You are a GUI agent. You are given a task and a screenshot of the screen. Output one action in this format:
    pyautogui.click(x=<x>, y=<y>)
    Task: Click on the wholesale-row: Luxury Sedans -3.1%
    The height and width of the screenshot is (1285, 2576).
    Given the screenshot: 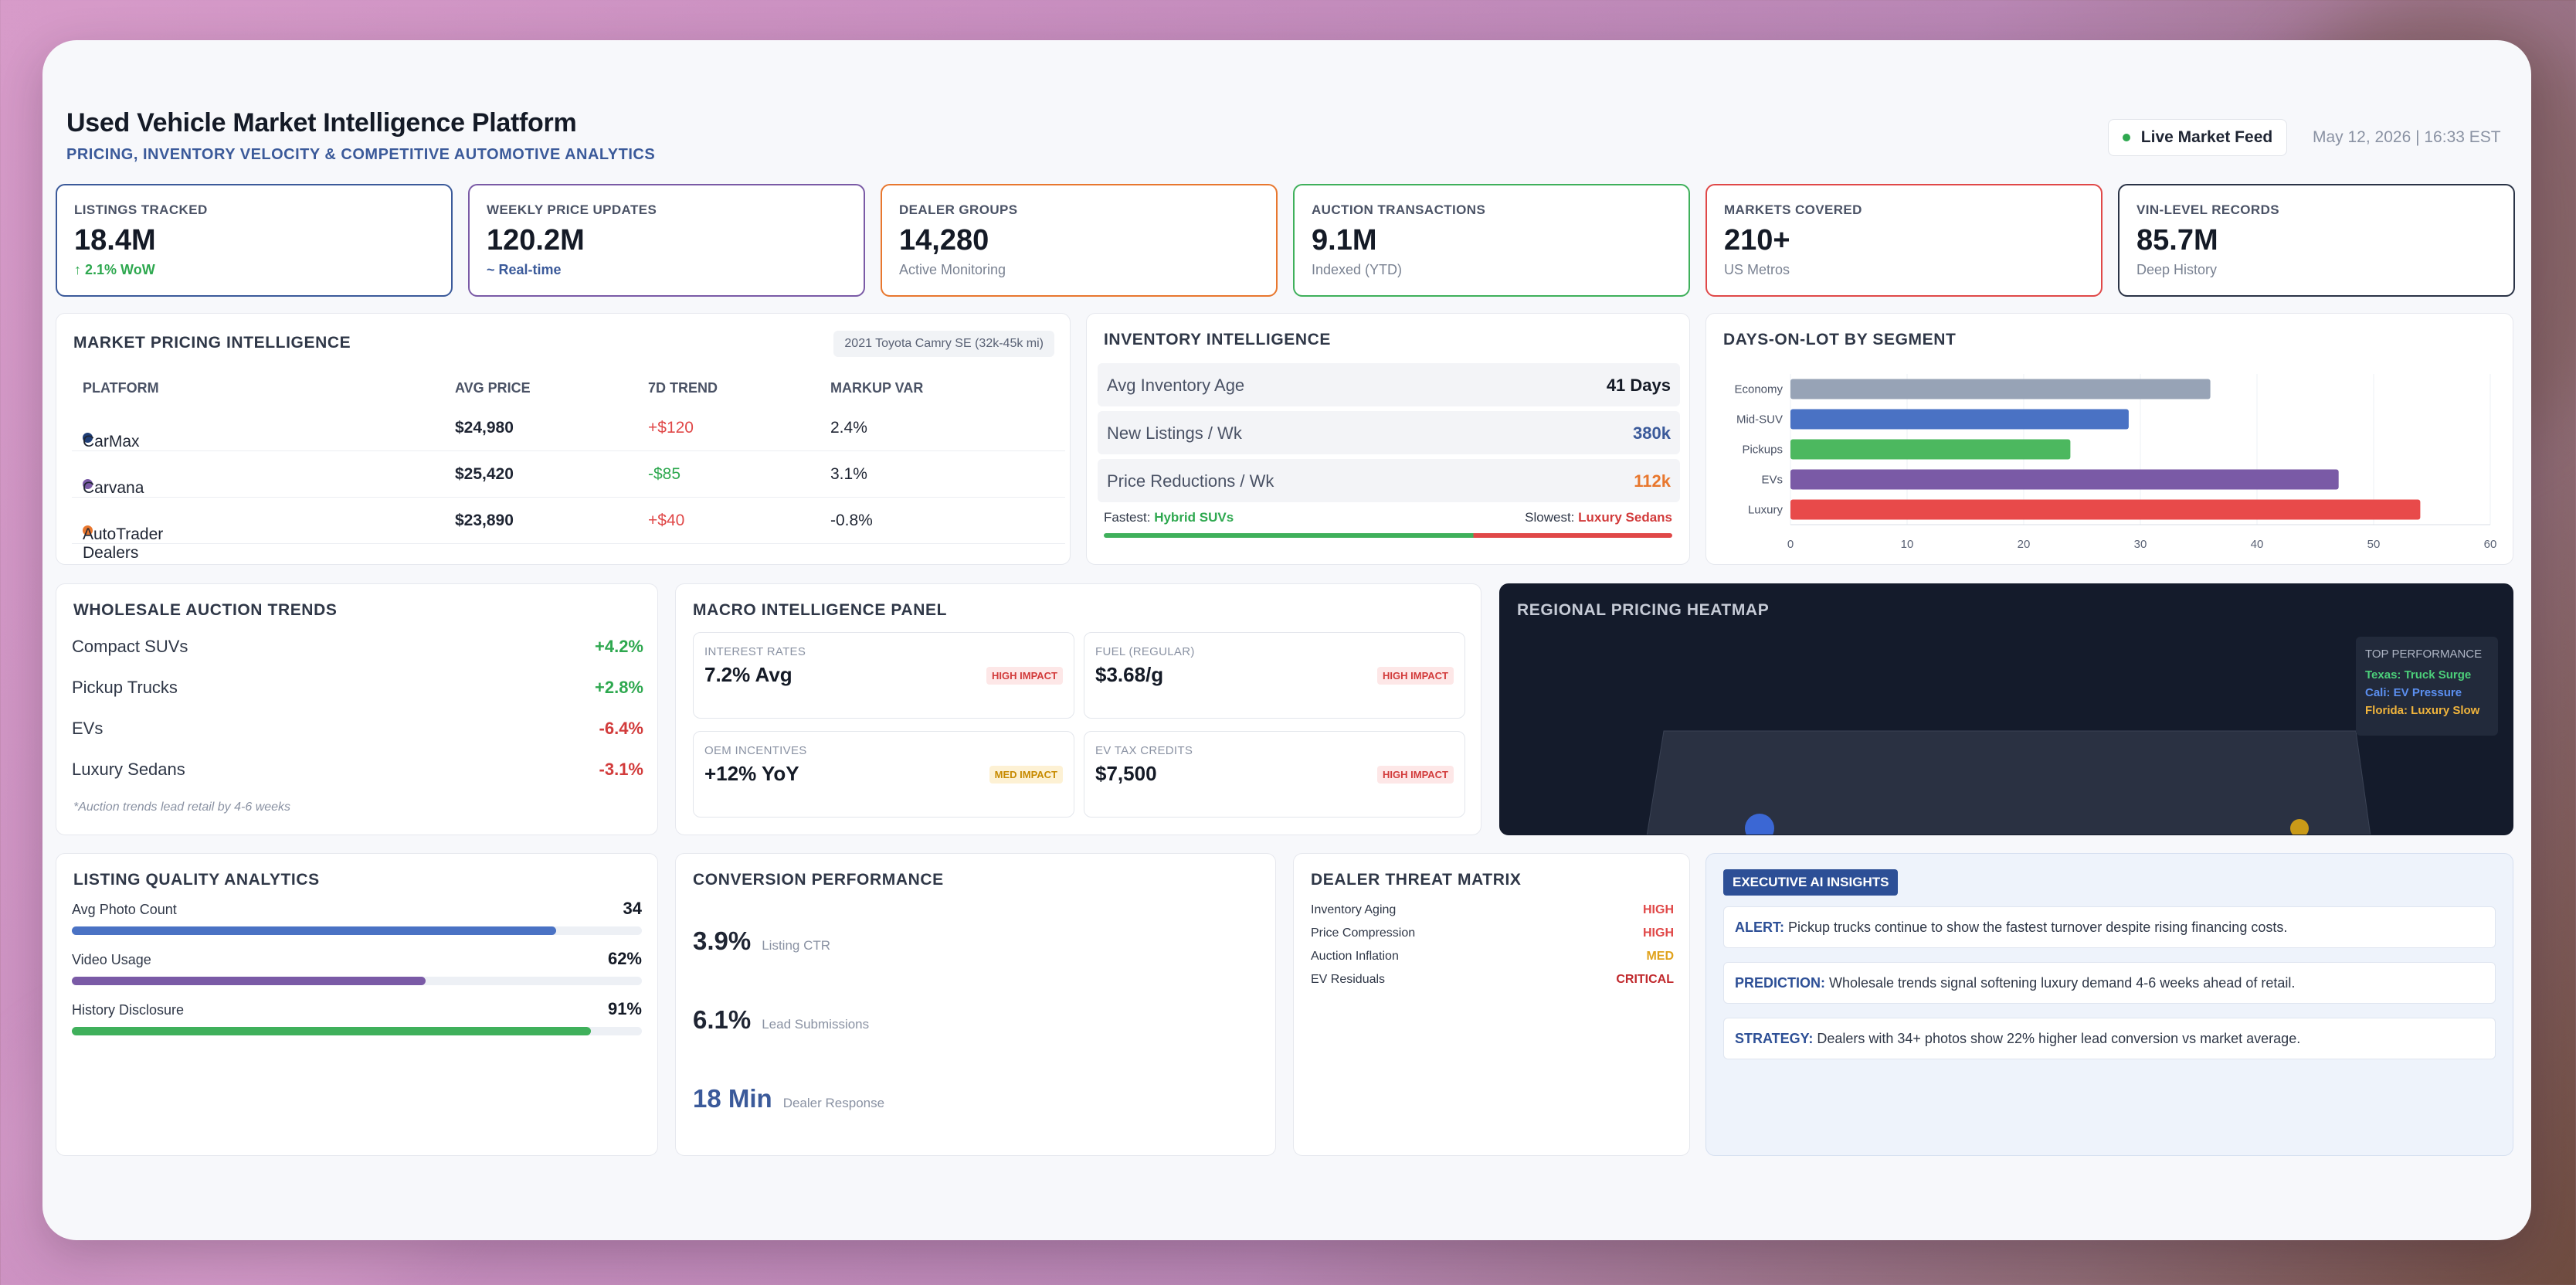 What is the action you would take?
    pyautogui.click(x=357, y=770)
    